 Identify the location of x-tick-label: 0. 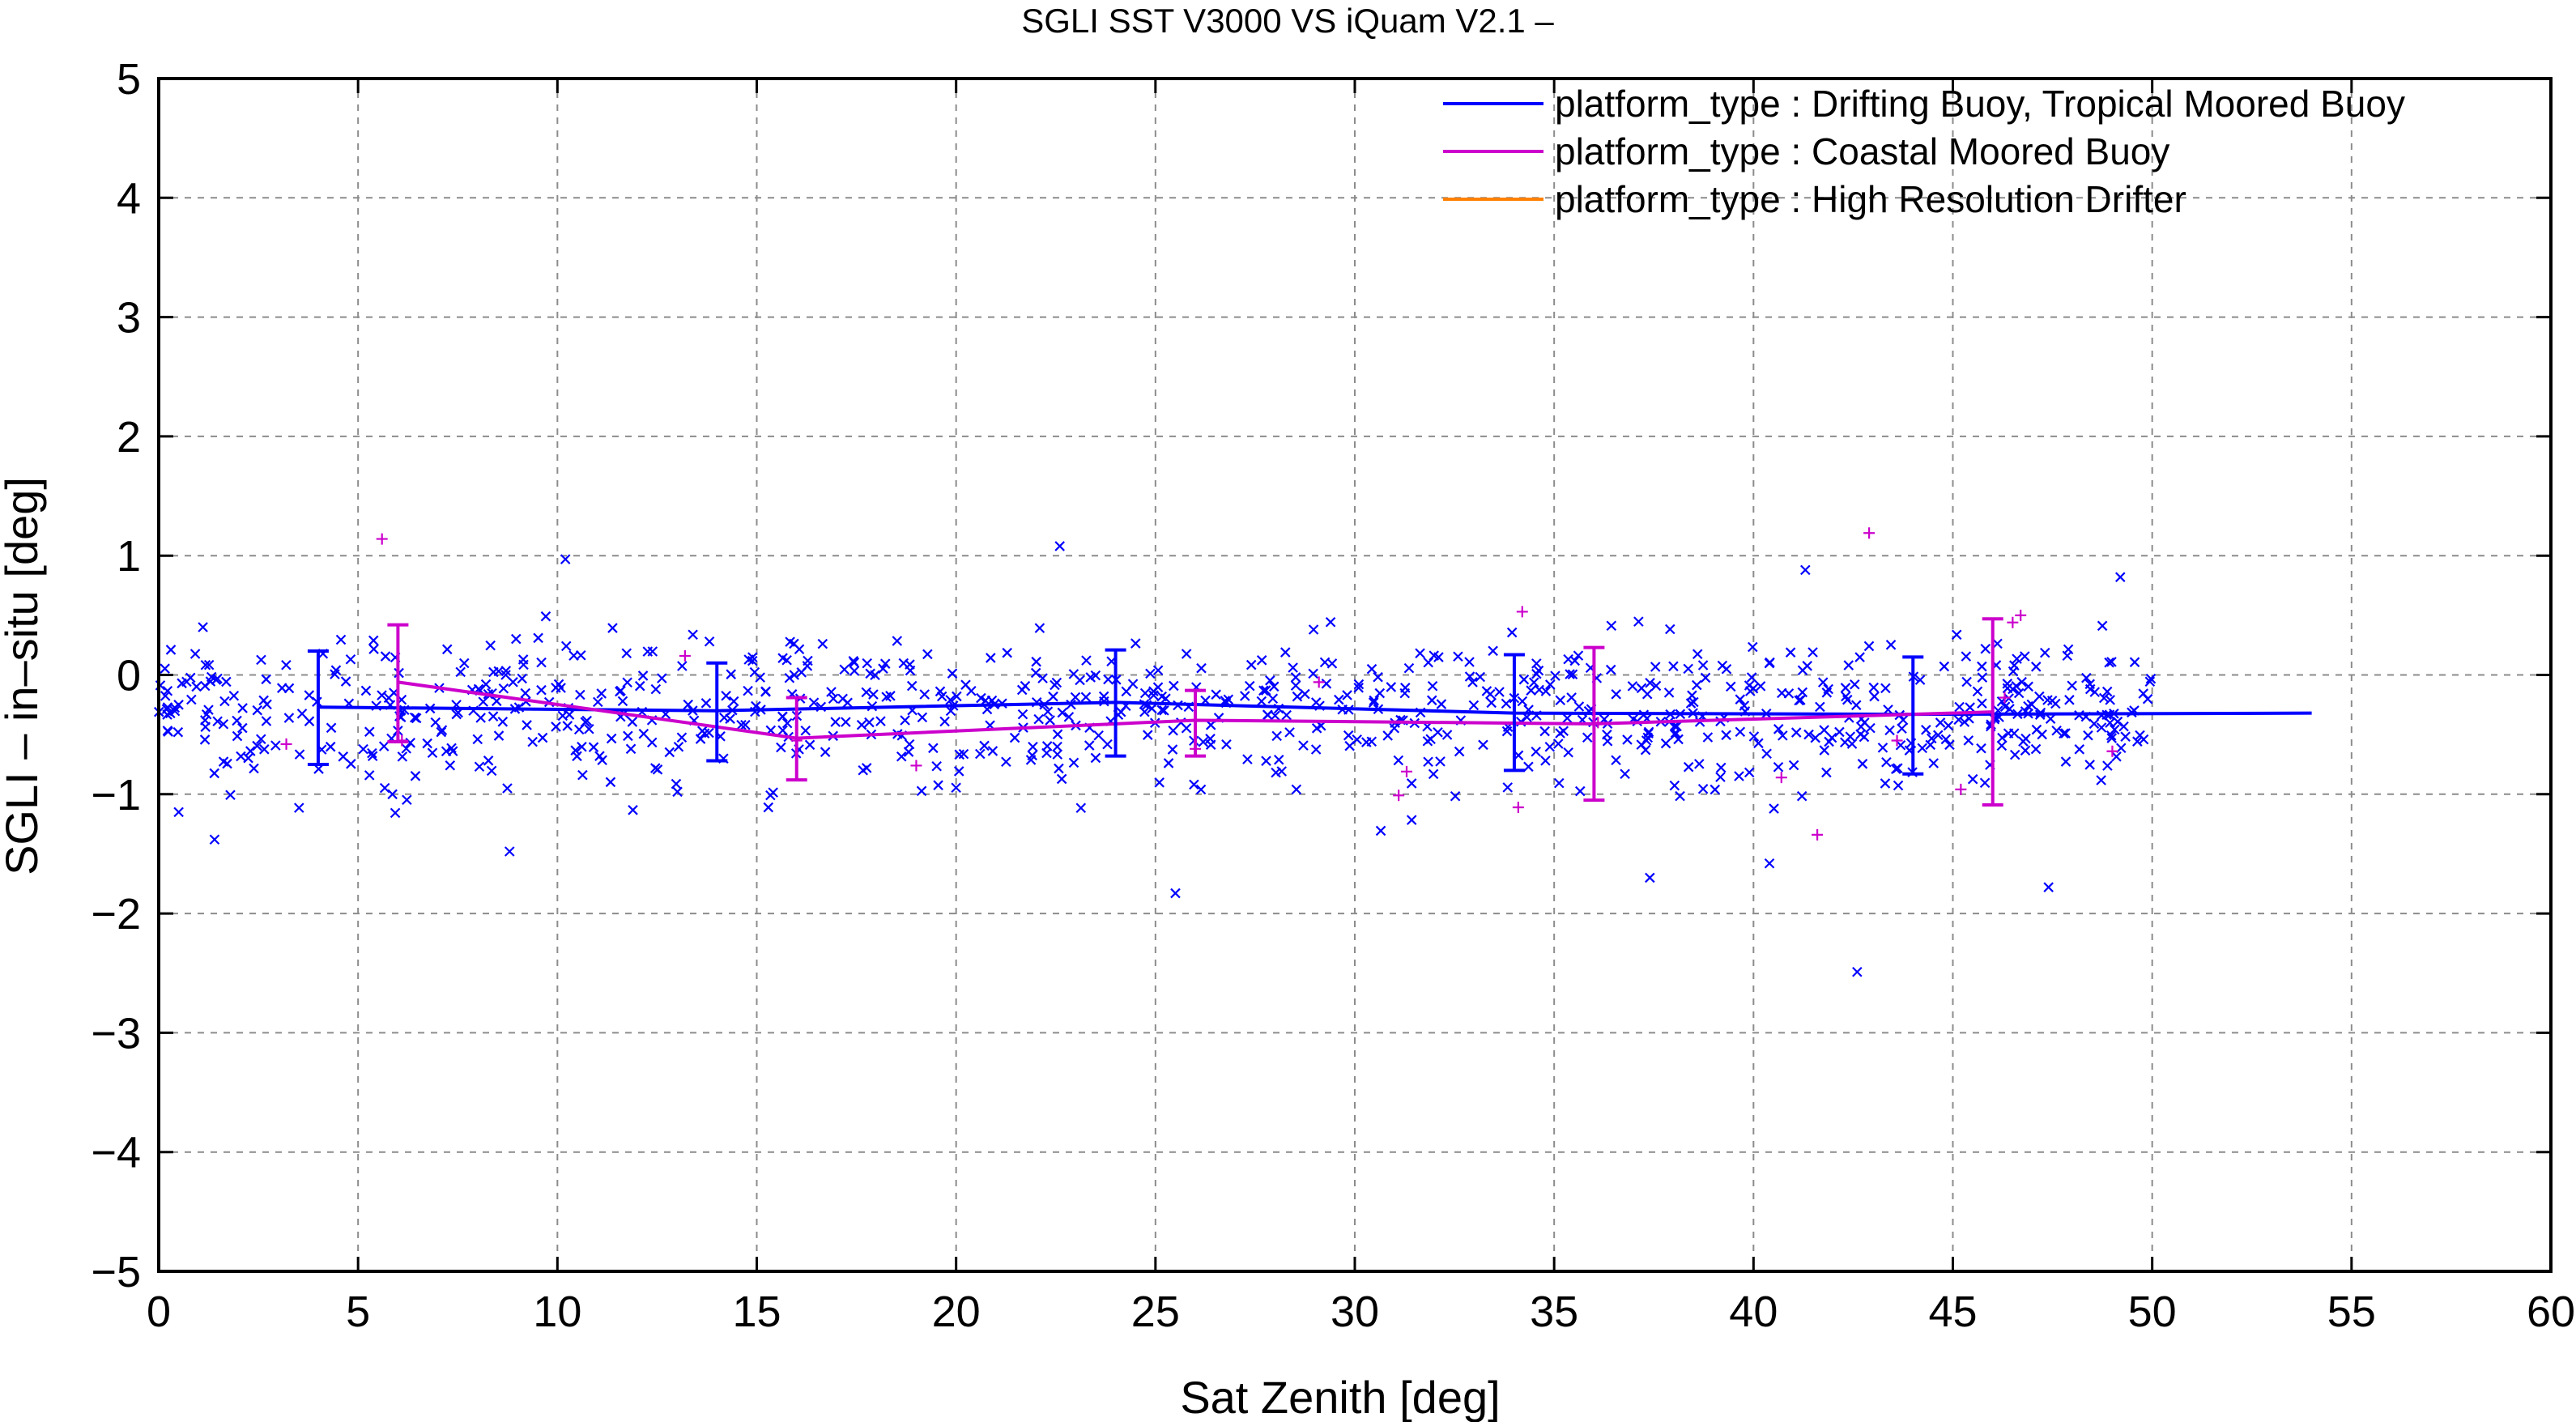
(159, 1312).